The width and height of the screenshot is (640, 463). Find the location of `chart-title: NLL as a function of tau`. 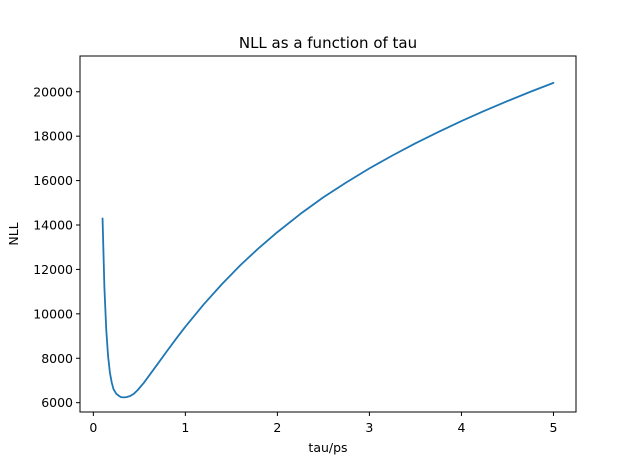

chart-title: NLL as a function of tau is located at coordinates (328, 43).